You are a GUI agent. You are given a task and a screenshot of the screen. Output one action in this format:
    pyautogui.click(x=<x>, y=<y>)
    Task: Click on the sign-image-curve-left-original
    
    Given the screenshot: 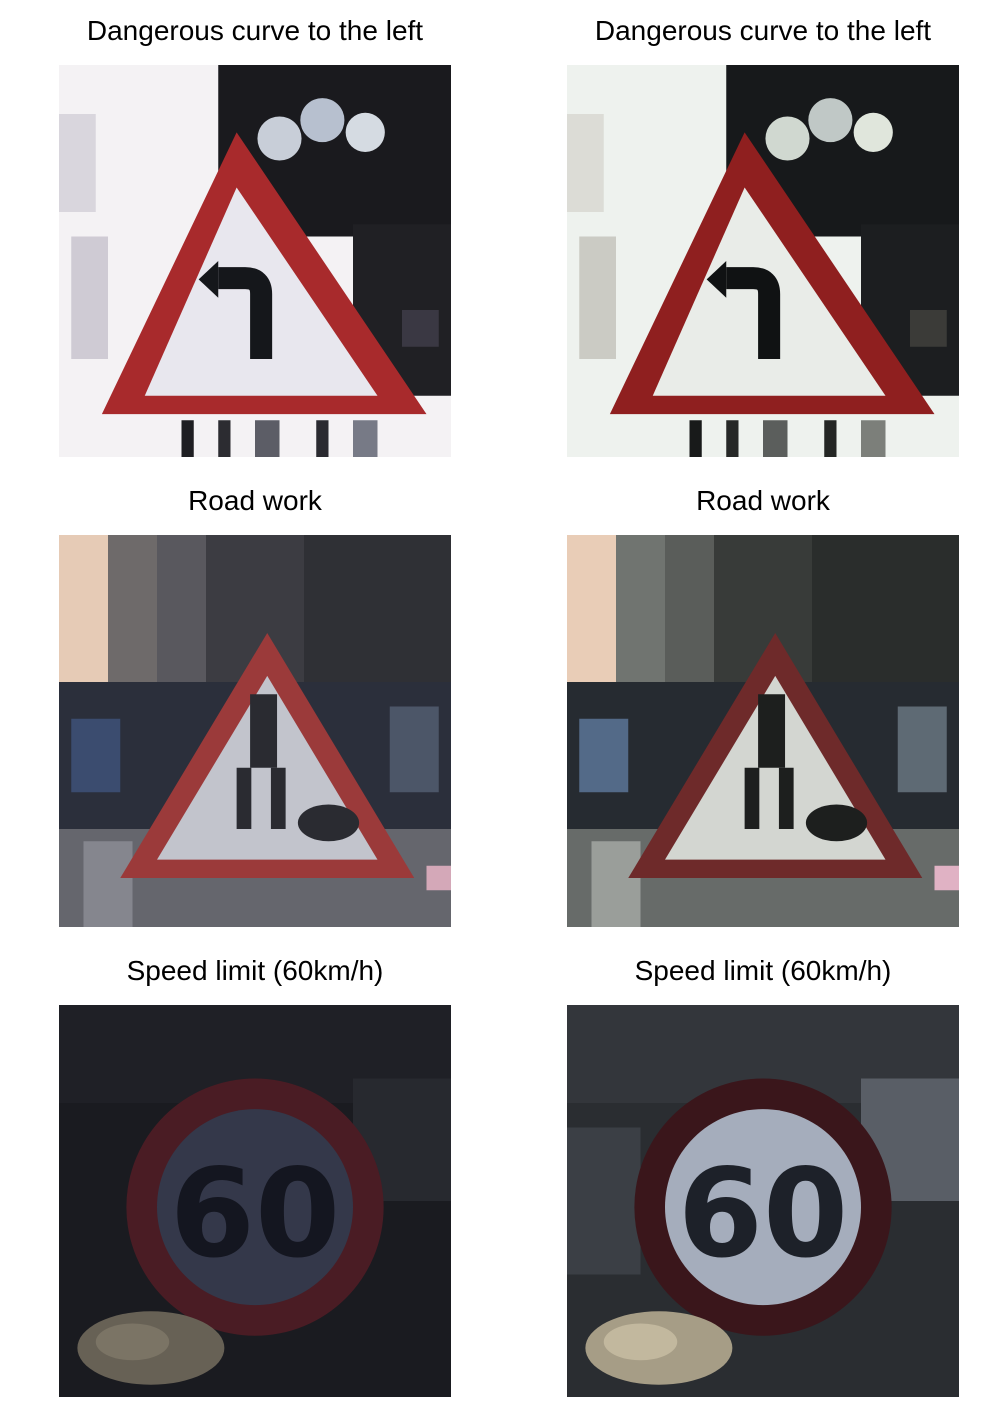 What is the action you would take?
    pyautogui.click(x=255, y=261)
    